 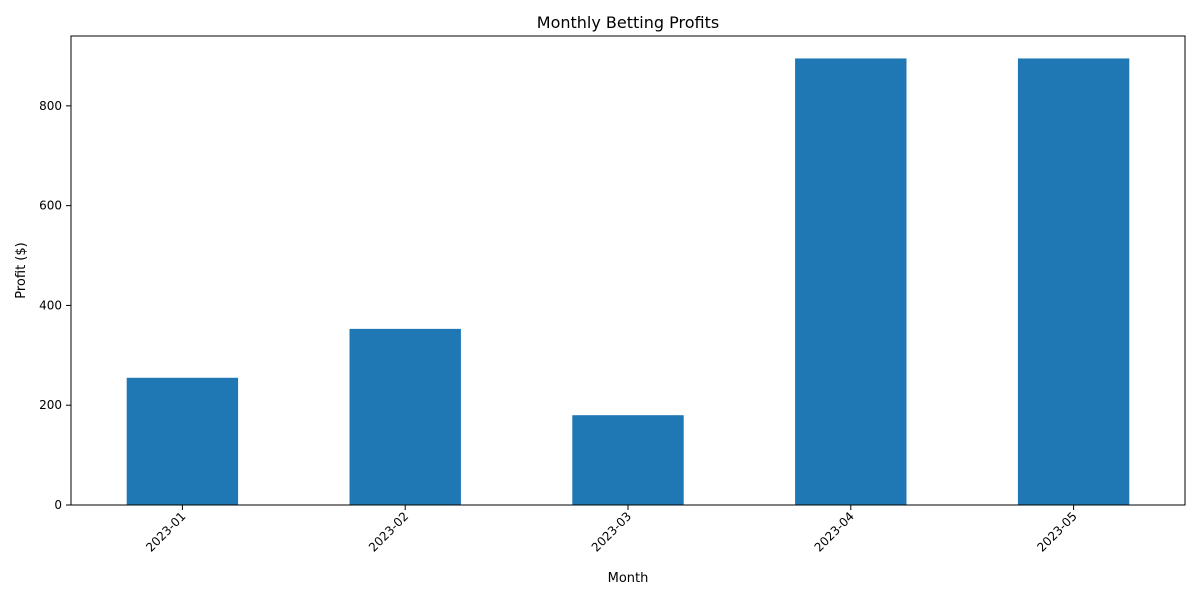 I want to click on y-tick-label: 800, so click(x=50, y=106).